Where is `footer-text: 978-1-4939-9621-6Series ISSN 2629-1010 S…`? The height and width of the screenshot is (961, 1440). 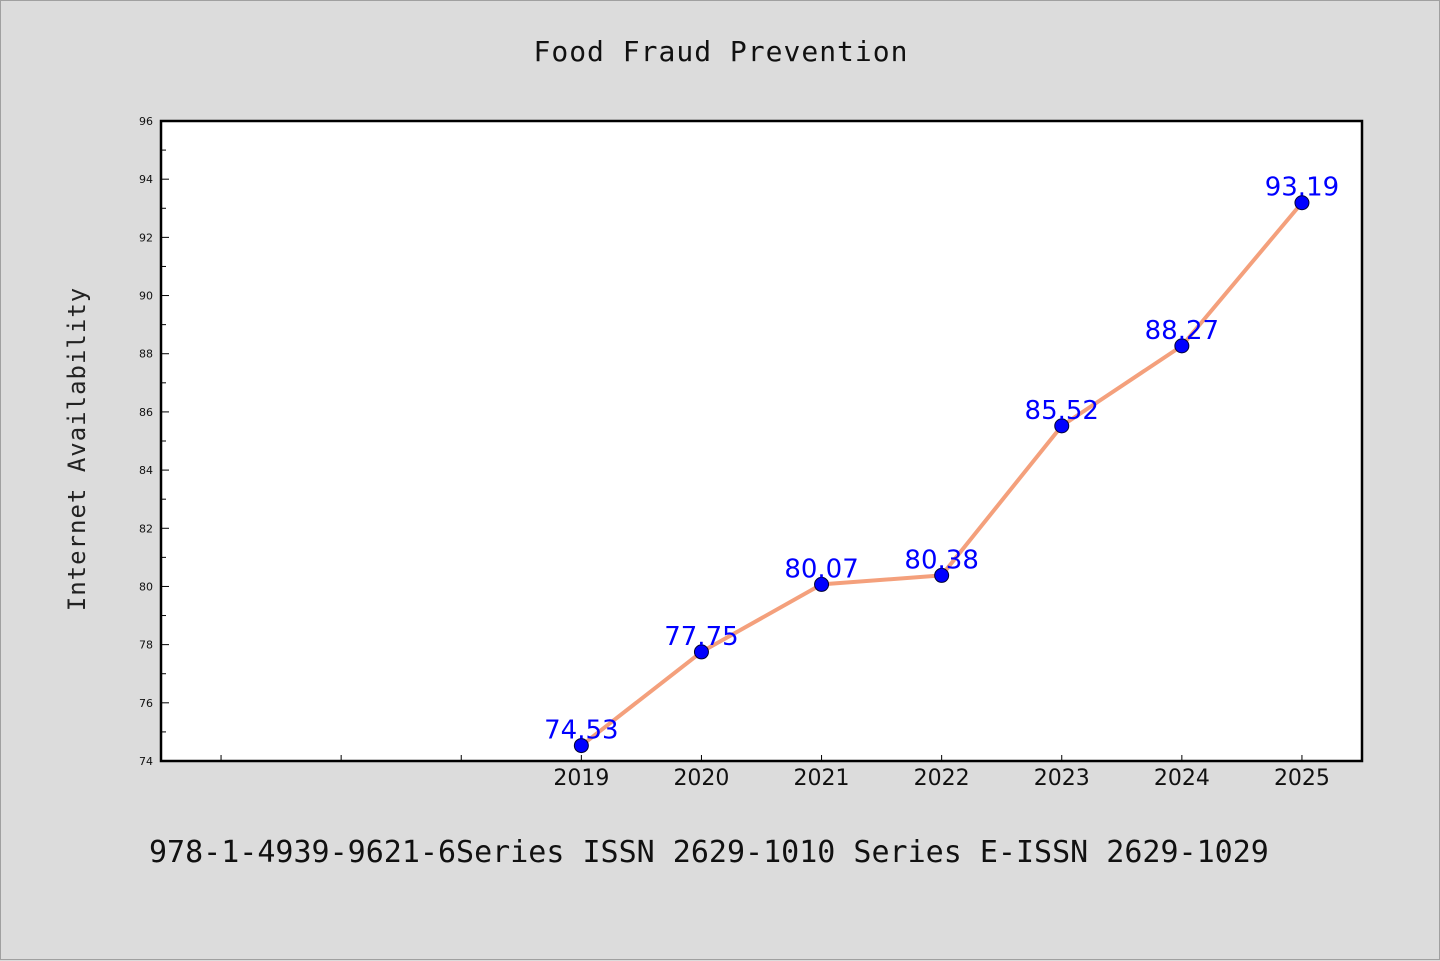
footer-text: 978-1-4939-9621-6Series ISSN 2629-1010 S… is located at coordinates (709, 852).